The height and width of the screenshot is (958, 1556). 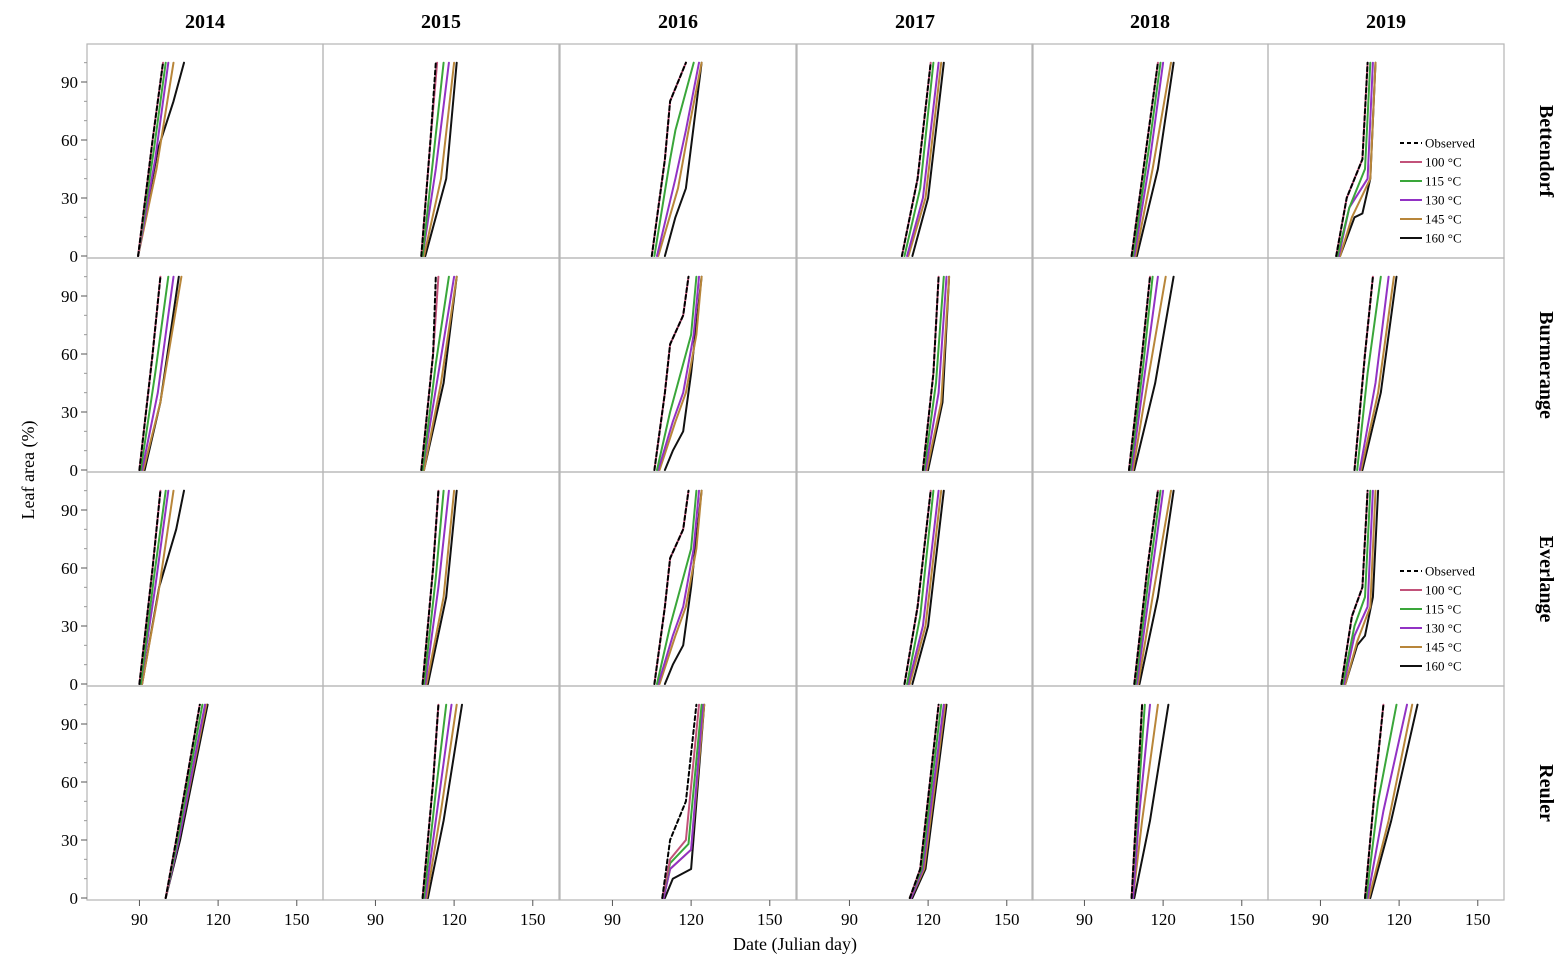 I want to click on series-line-reuler-2019-observed, so click(x=1374, y=801).